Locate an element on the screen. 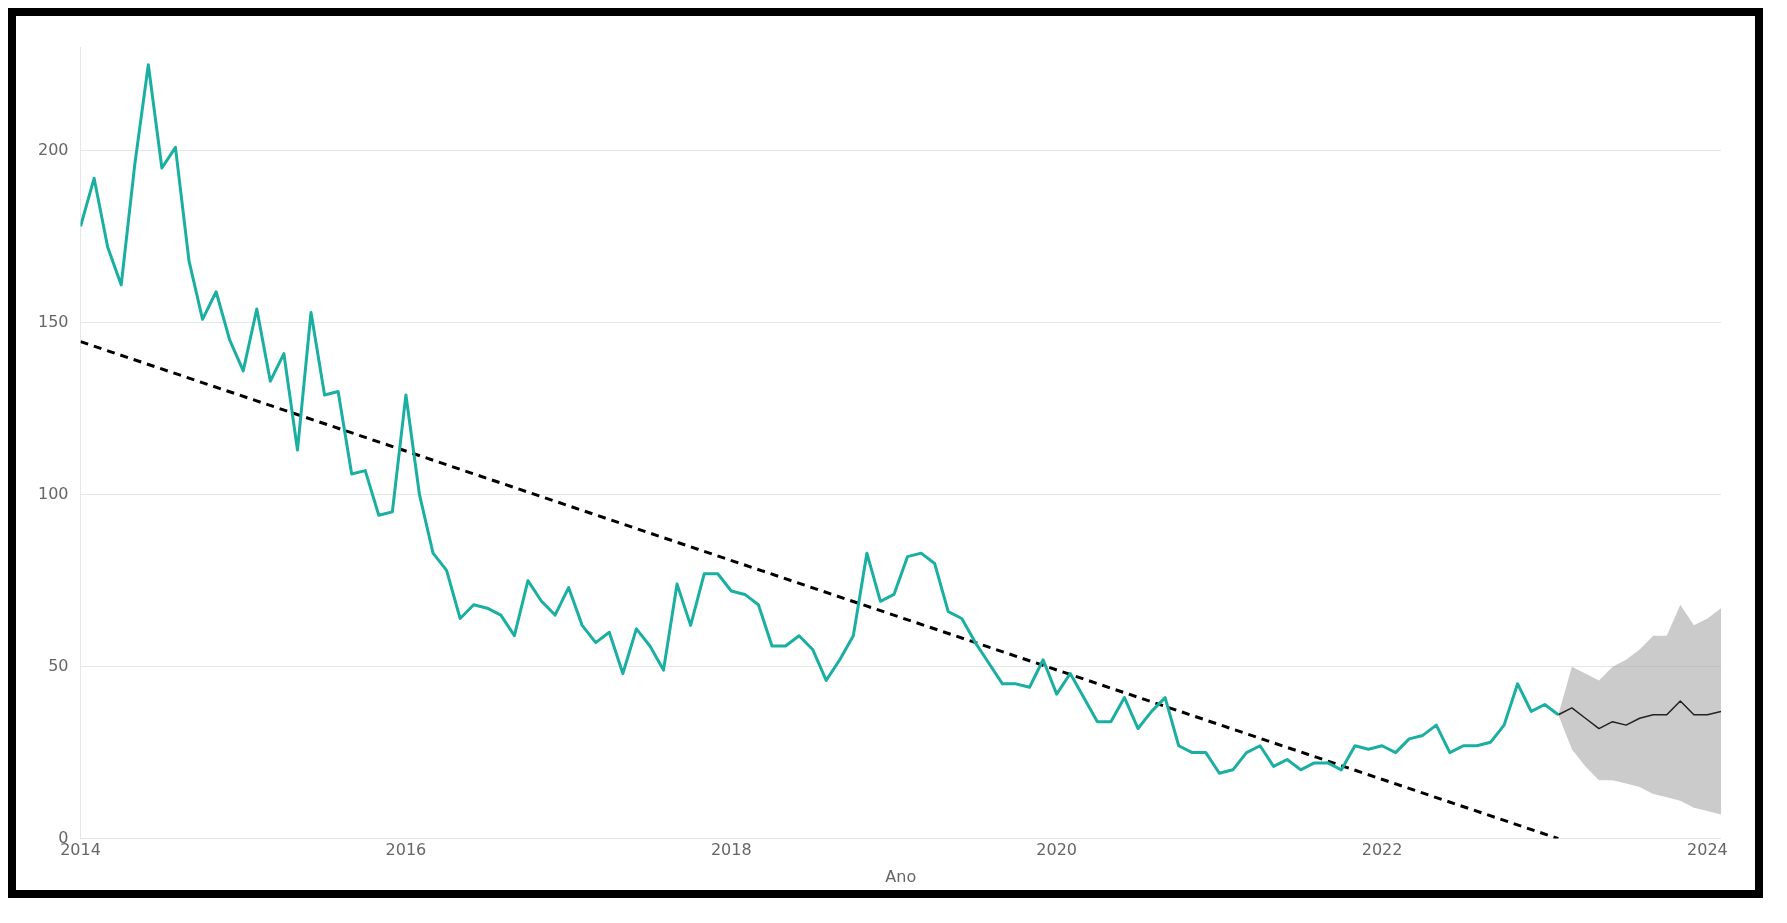 The image size is (1787, 923). y-tick-label: 100 is located at coordinates (53, 493).